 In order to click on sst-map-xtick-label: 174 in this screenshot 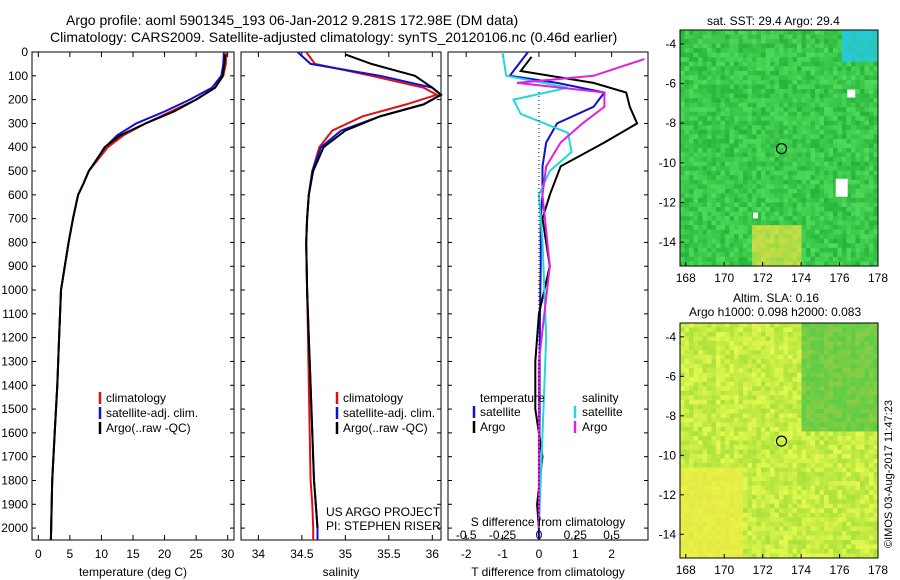, I will do `click(801, 278)`.